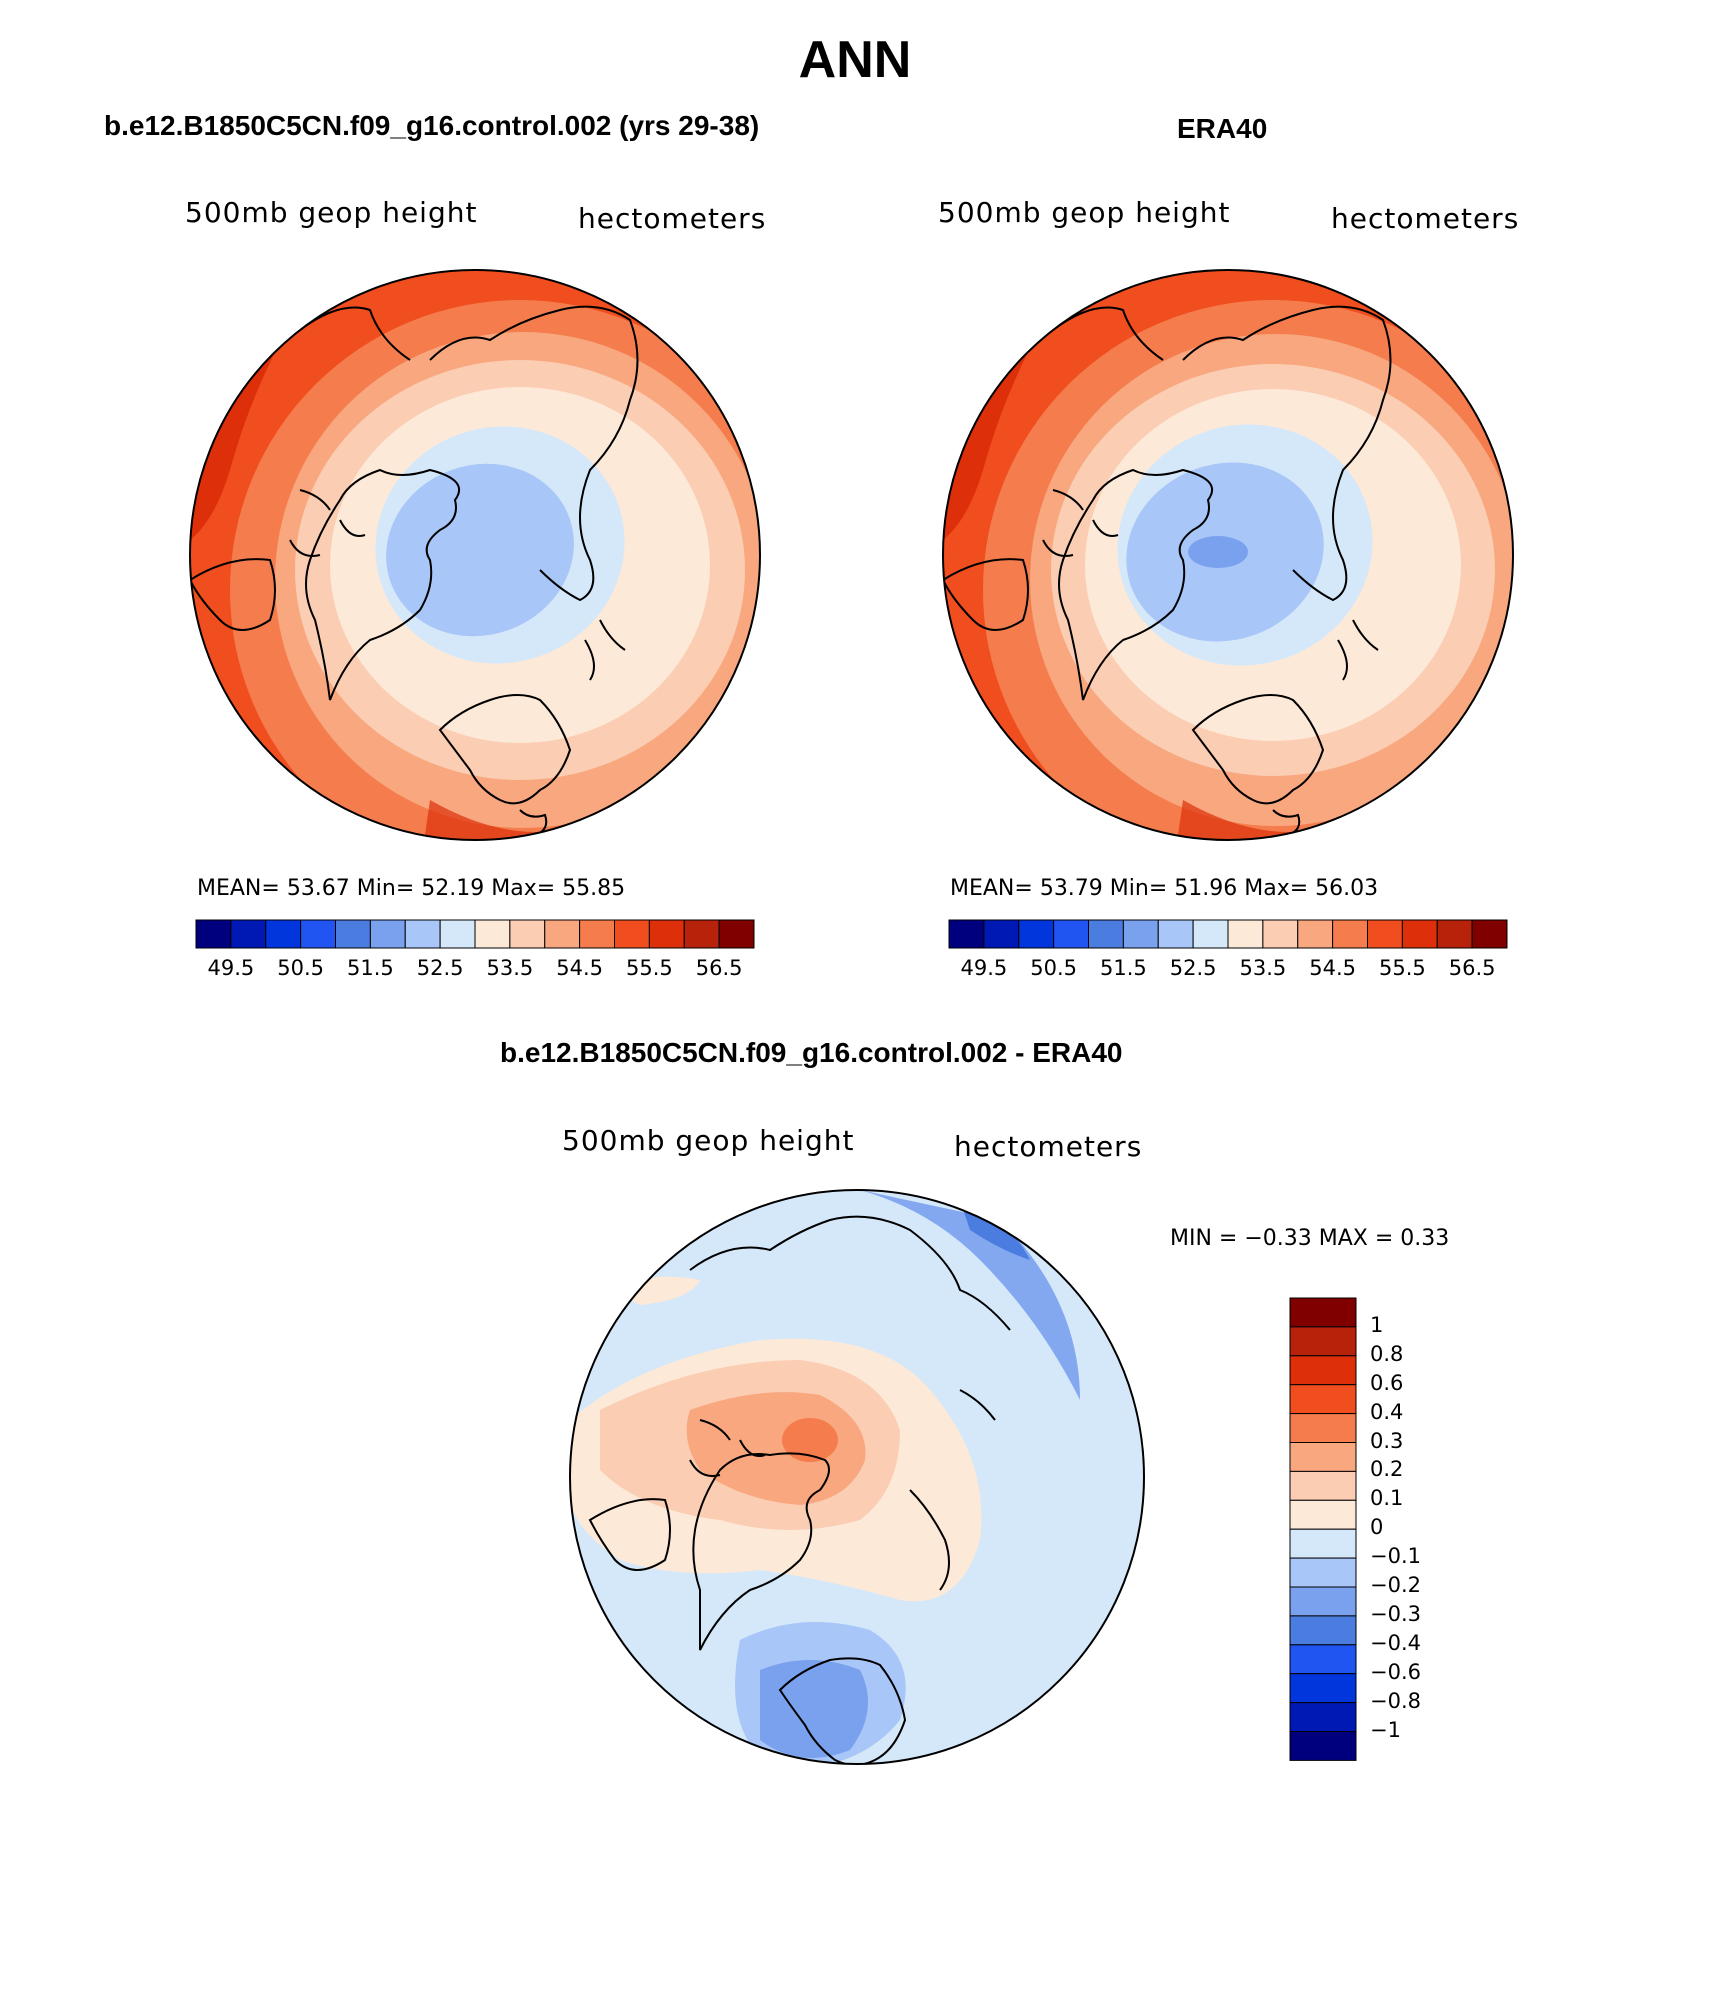  What do you see at coordinates (1387, 1498) in the screenshot?
I see `colorbar-tick-label: 0.1` at bounding box center [1387, 1498].